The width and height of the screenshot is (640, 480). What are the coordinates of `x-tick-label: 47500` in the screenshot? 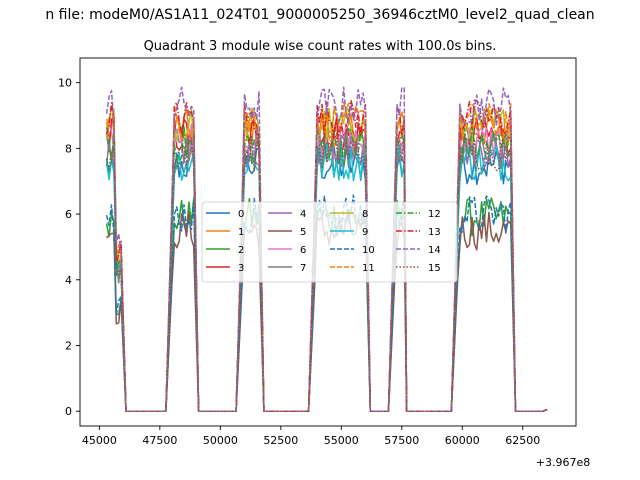 It's located at (159, 440).